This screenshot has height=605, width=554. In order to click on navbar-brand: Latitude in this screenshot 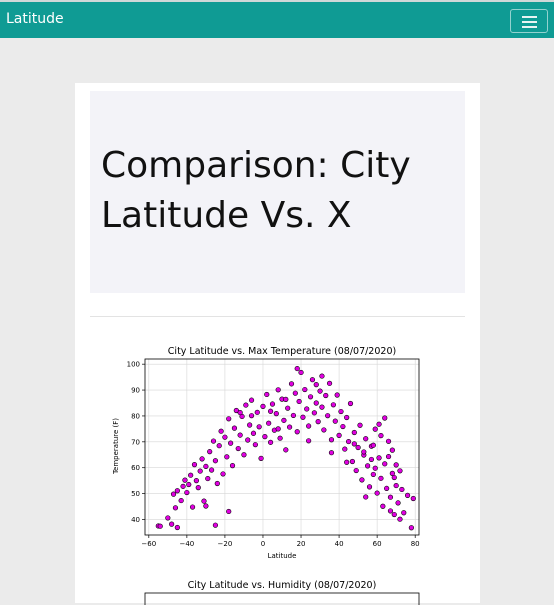, I will do `click(35, 19)`.